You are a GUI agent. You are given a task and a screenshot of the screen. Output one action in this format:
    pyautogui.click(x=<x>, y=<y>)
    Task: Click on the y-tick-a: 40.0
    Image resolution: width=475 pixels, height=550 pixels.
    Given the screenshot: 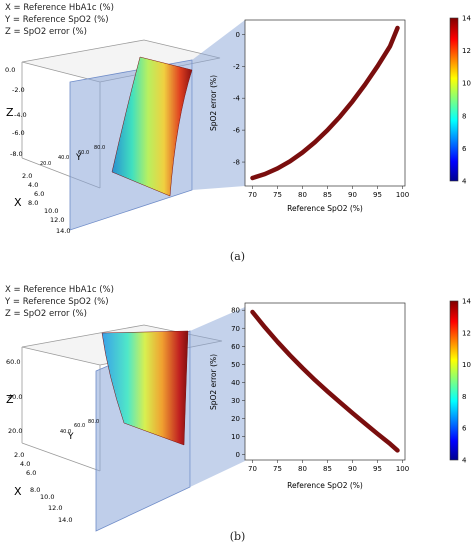 What is the action you would take?
    pyautogui.click(x=63, y=158)
    